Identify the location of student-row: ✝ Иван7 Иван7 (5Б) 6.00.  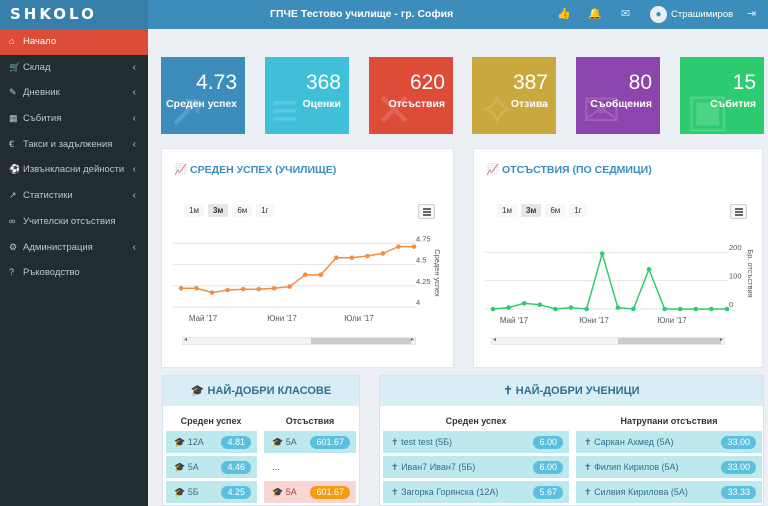
(476, 467).